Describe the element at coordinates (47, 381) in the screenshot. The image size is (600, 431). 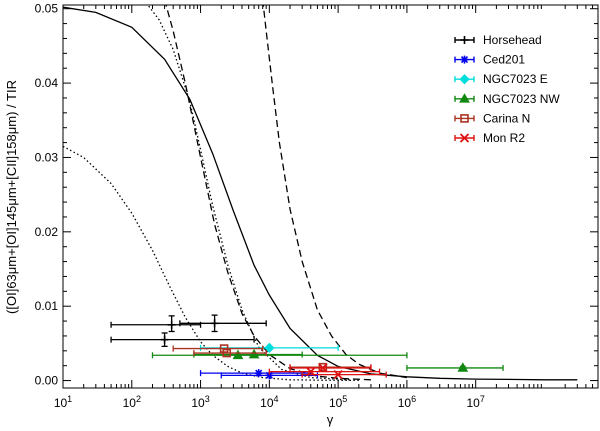
I see `y-tick-label: 0.00` at that location.